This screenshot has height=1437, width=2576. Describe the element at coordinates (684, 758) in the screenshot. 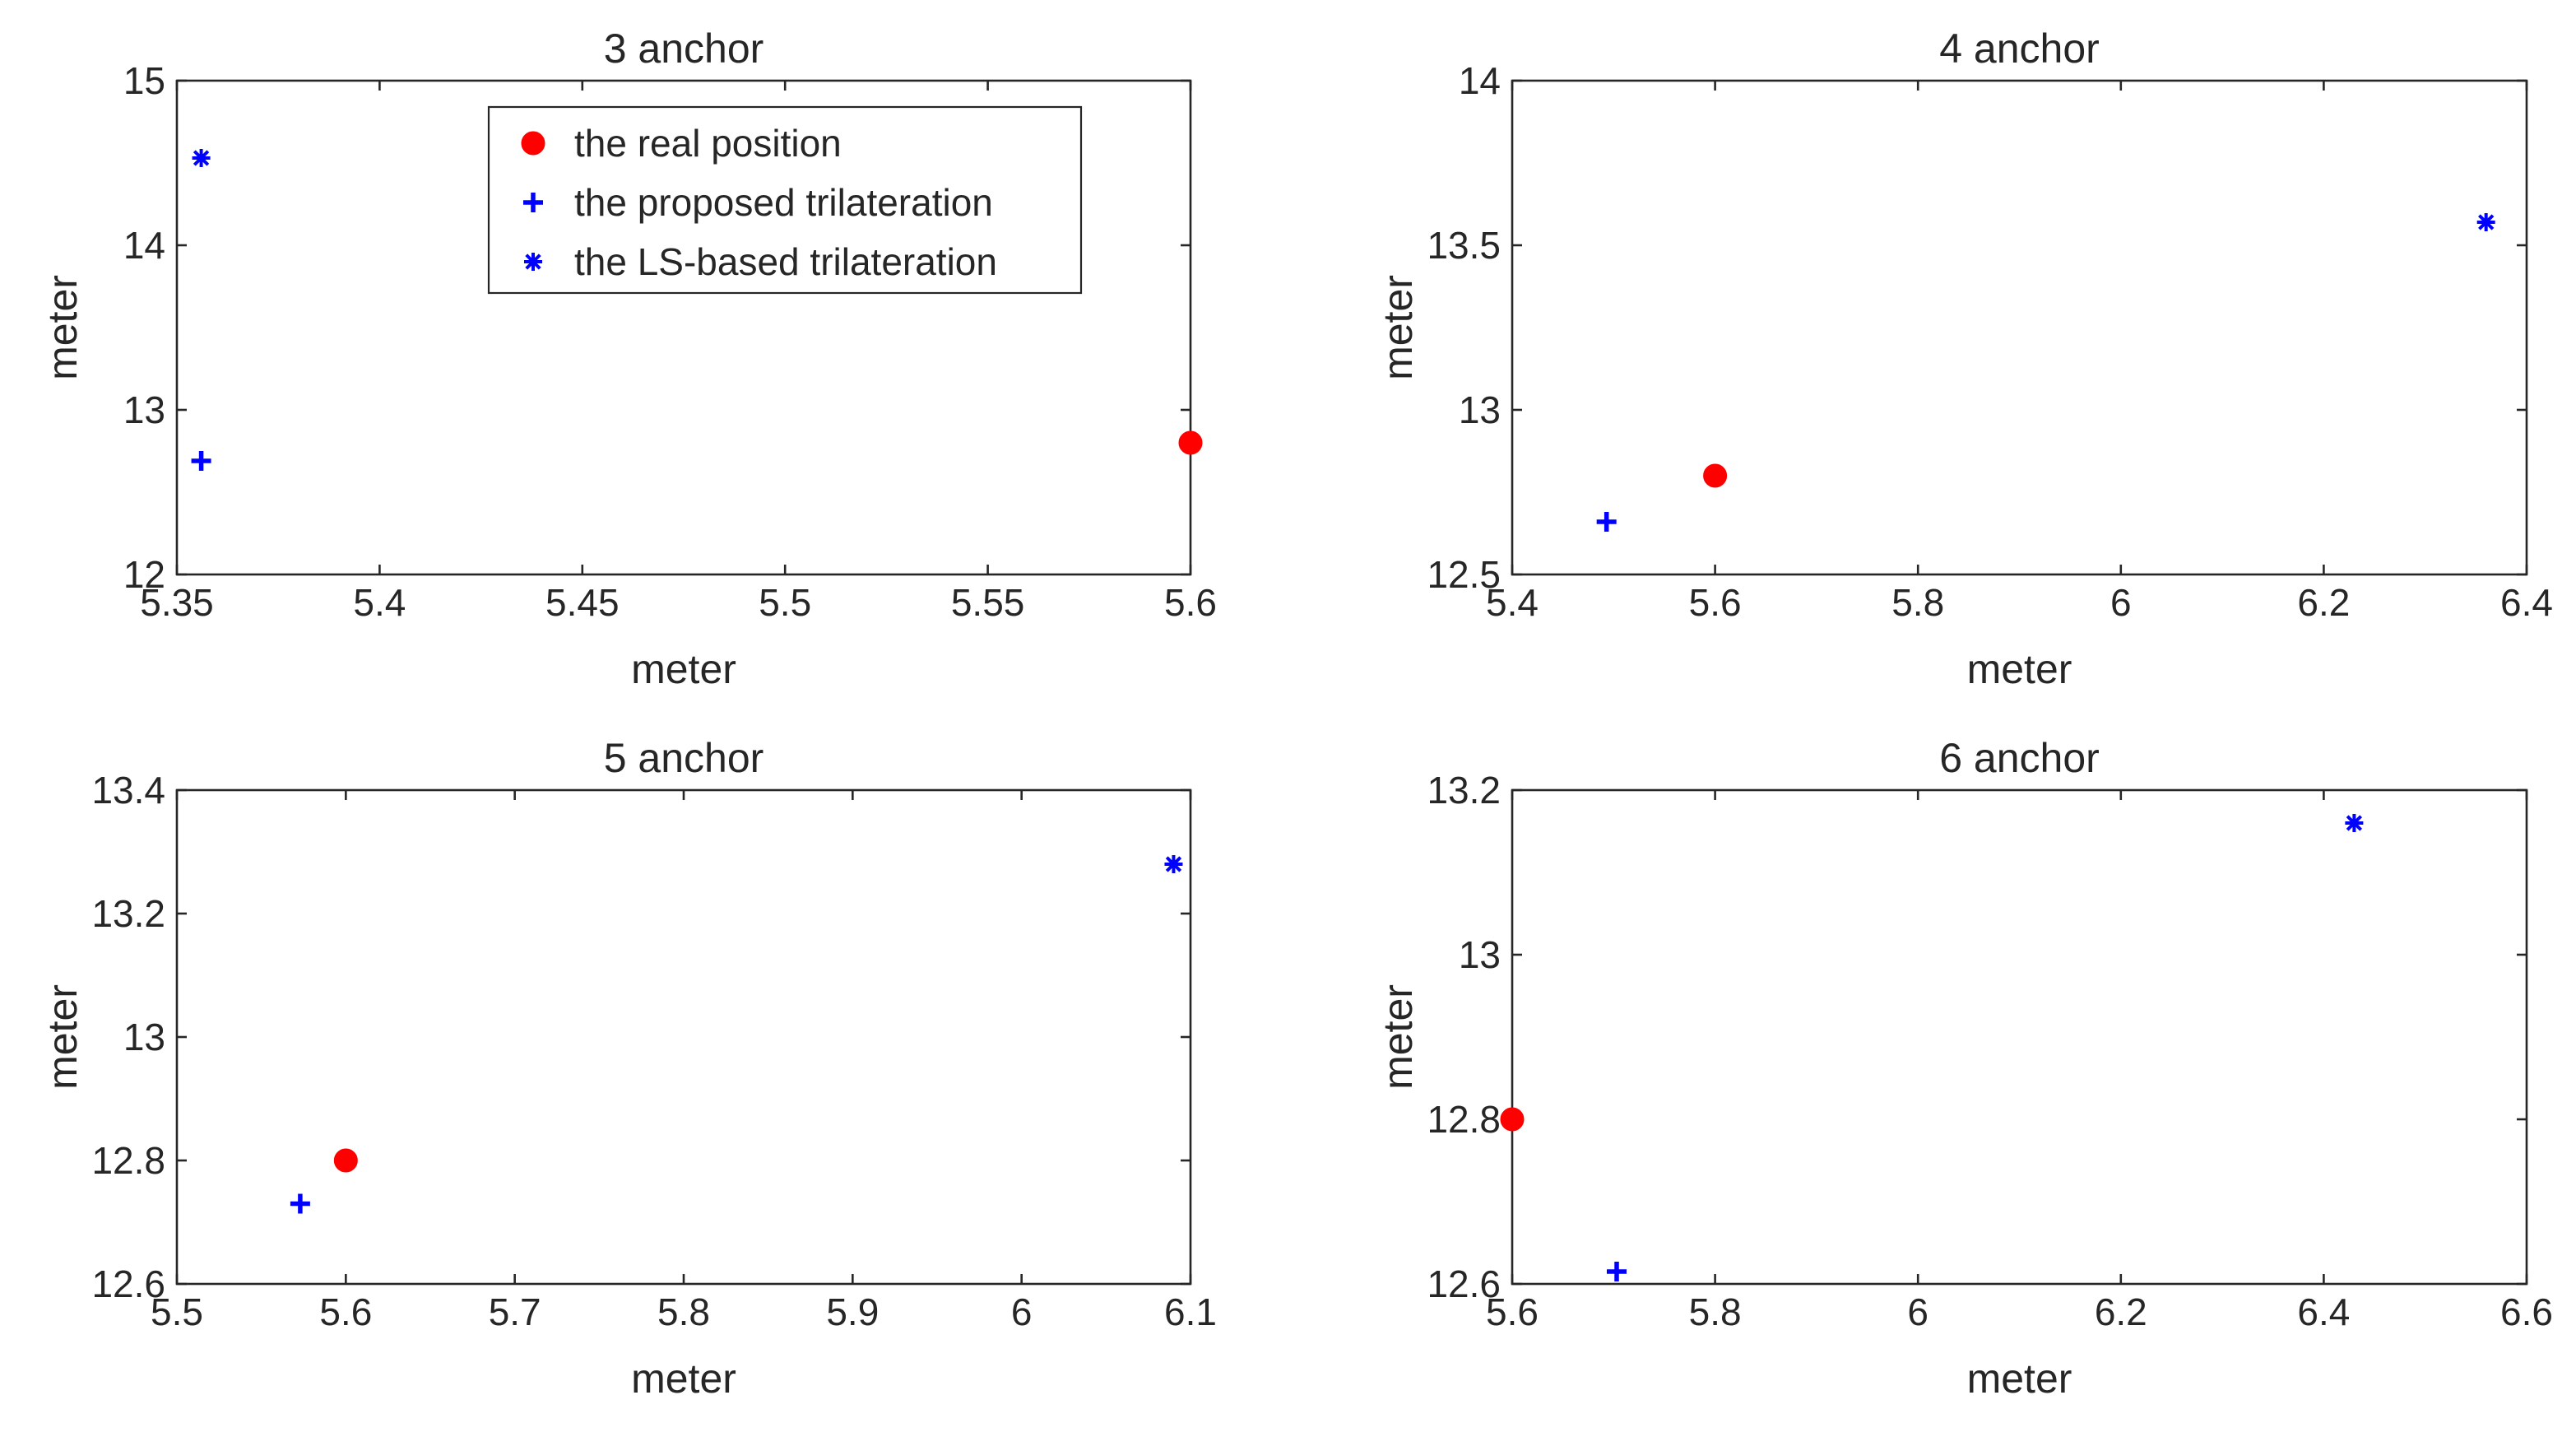

I see `chart-title: 5 anchor` at that location.